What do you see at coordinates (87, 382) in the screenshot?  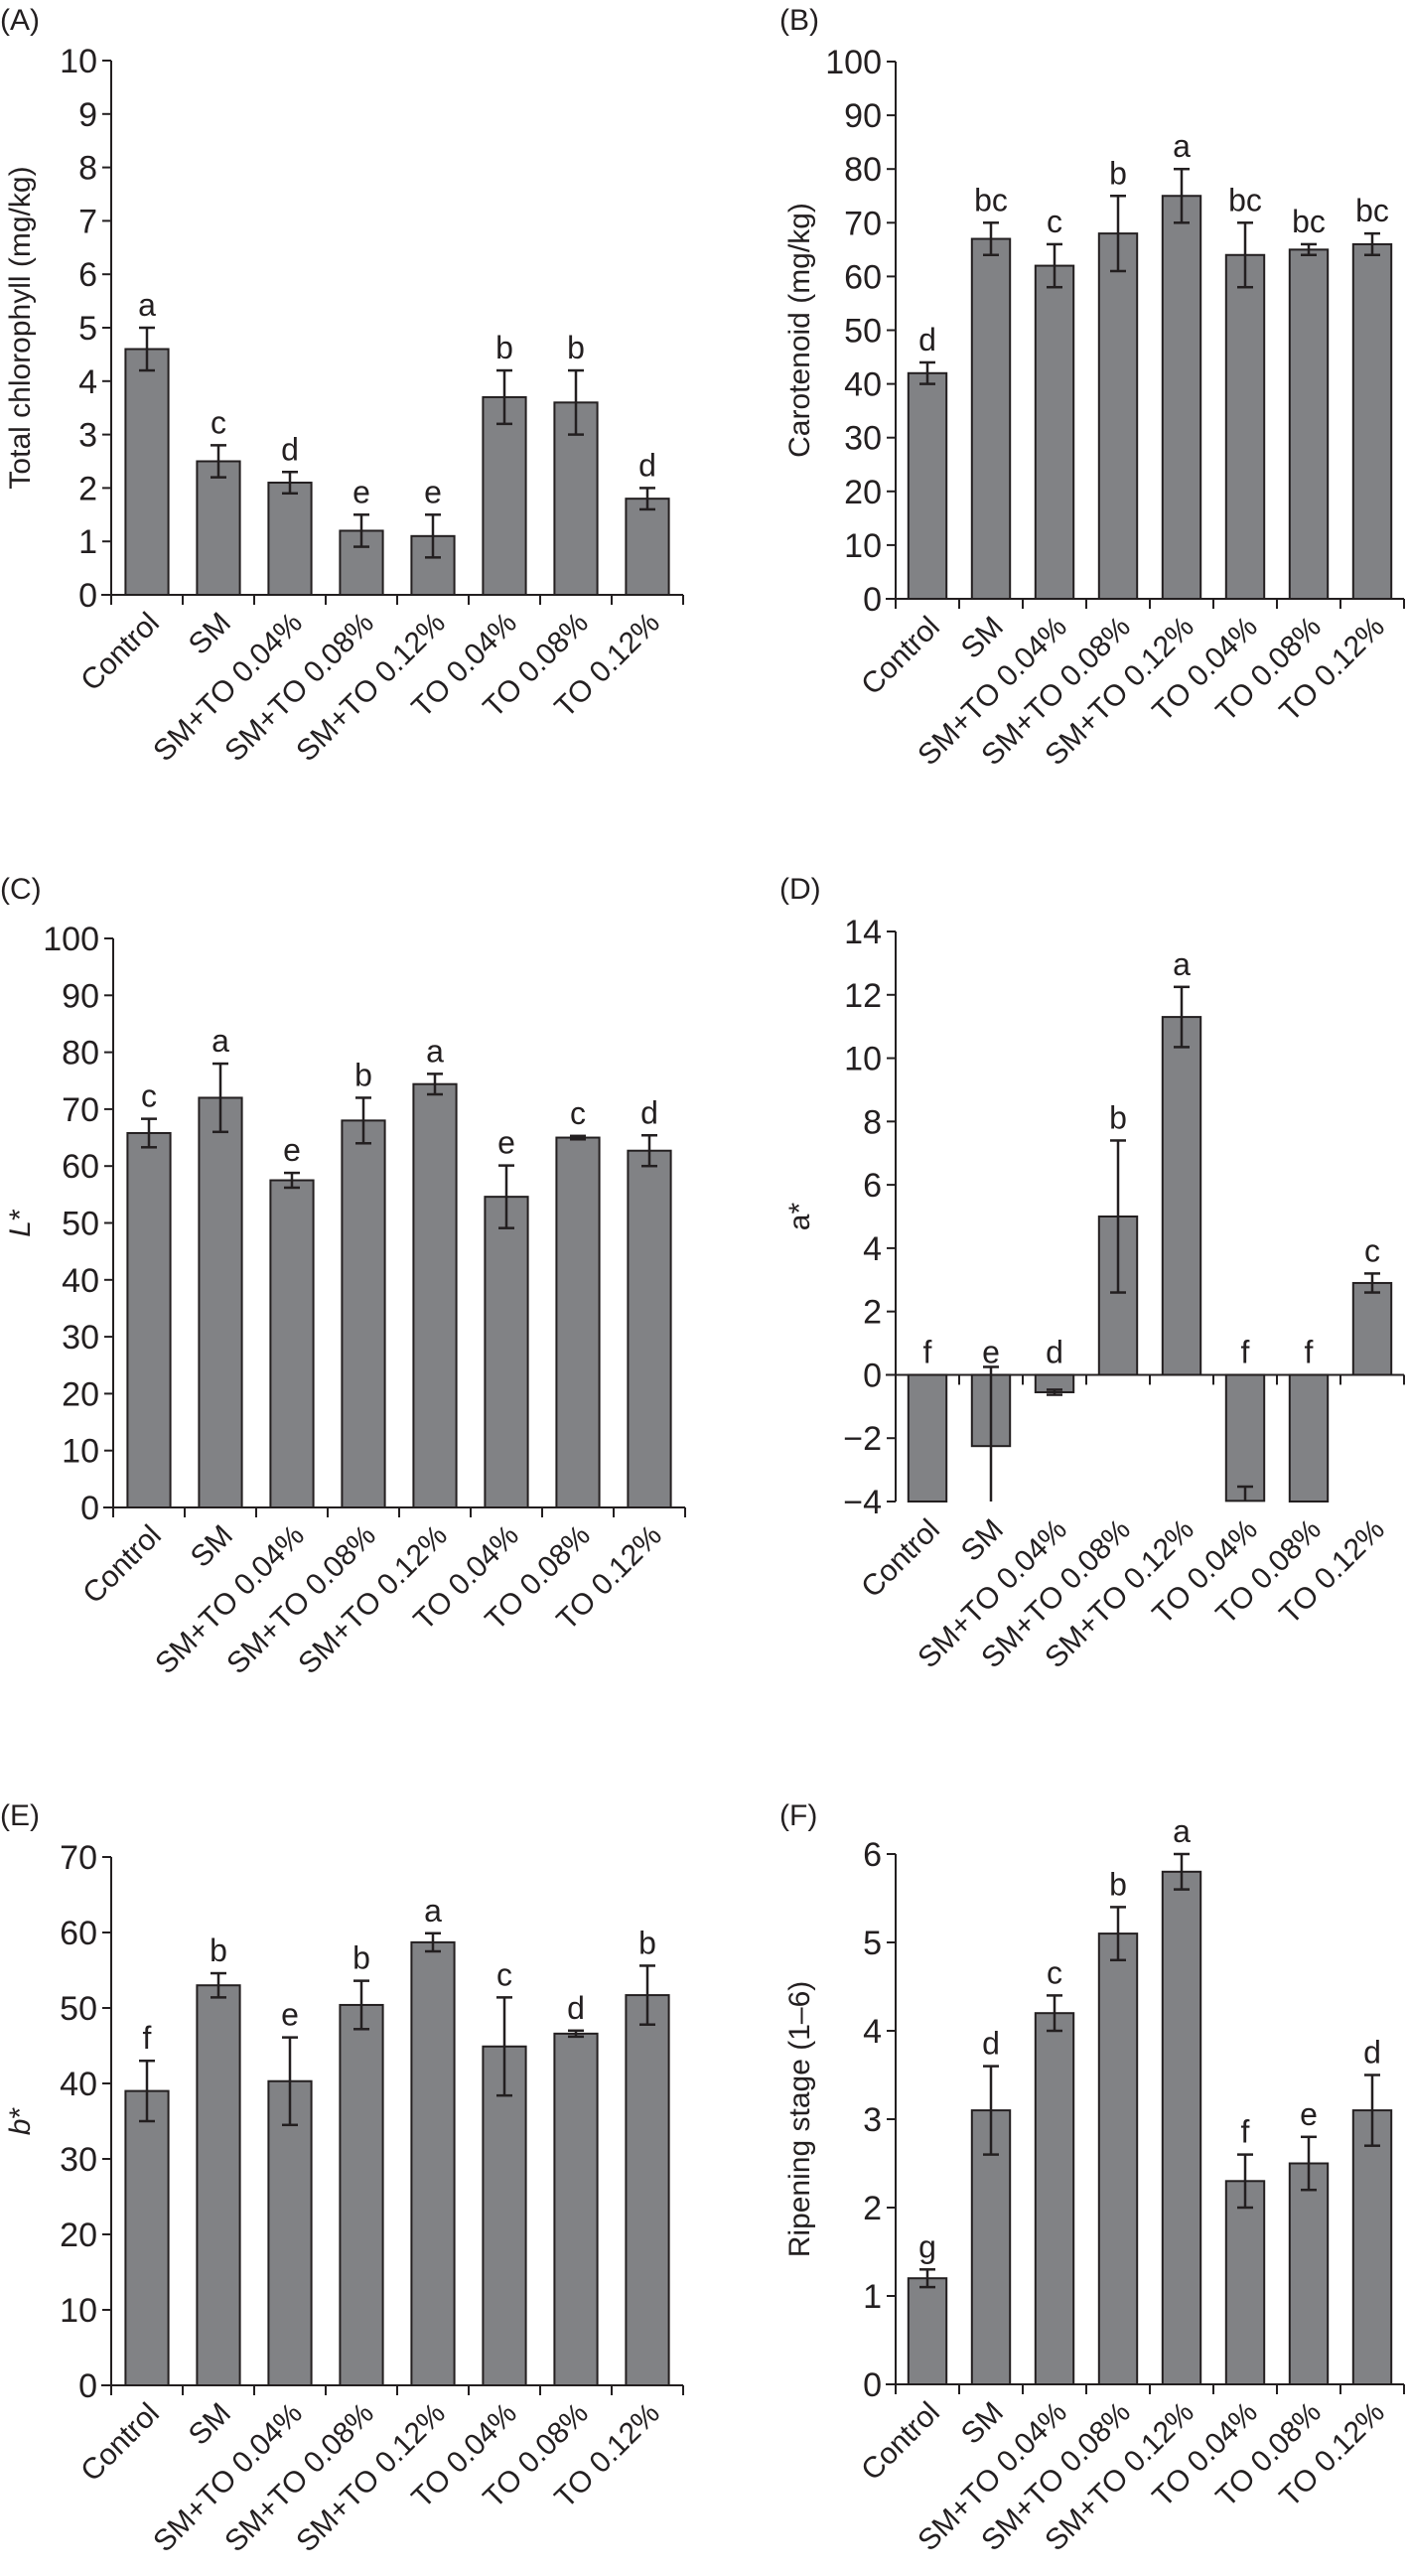 I see `y-tick-label: 4` at bounding box center [87, 382].